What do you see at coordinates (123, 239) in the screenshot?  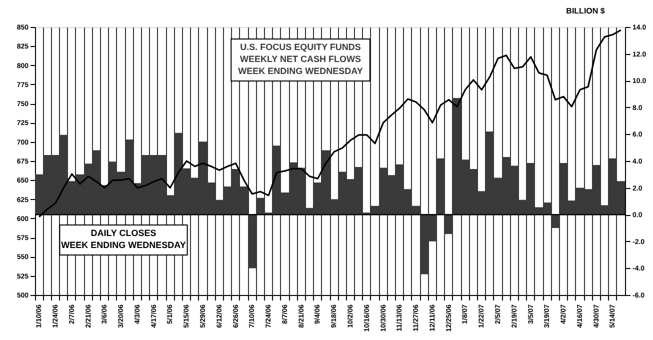 I see `text: DAILY CLOSES WEEK ENDING WEDNESDAY` at bounding box center [123, 239].